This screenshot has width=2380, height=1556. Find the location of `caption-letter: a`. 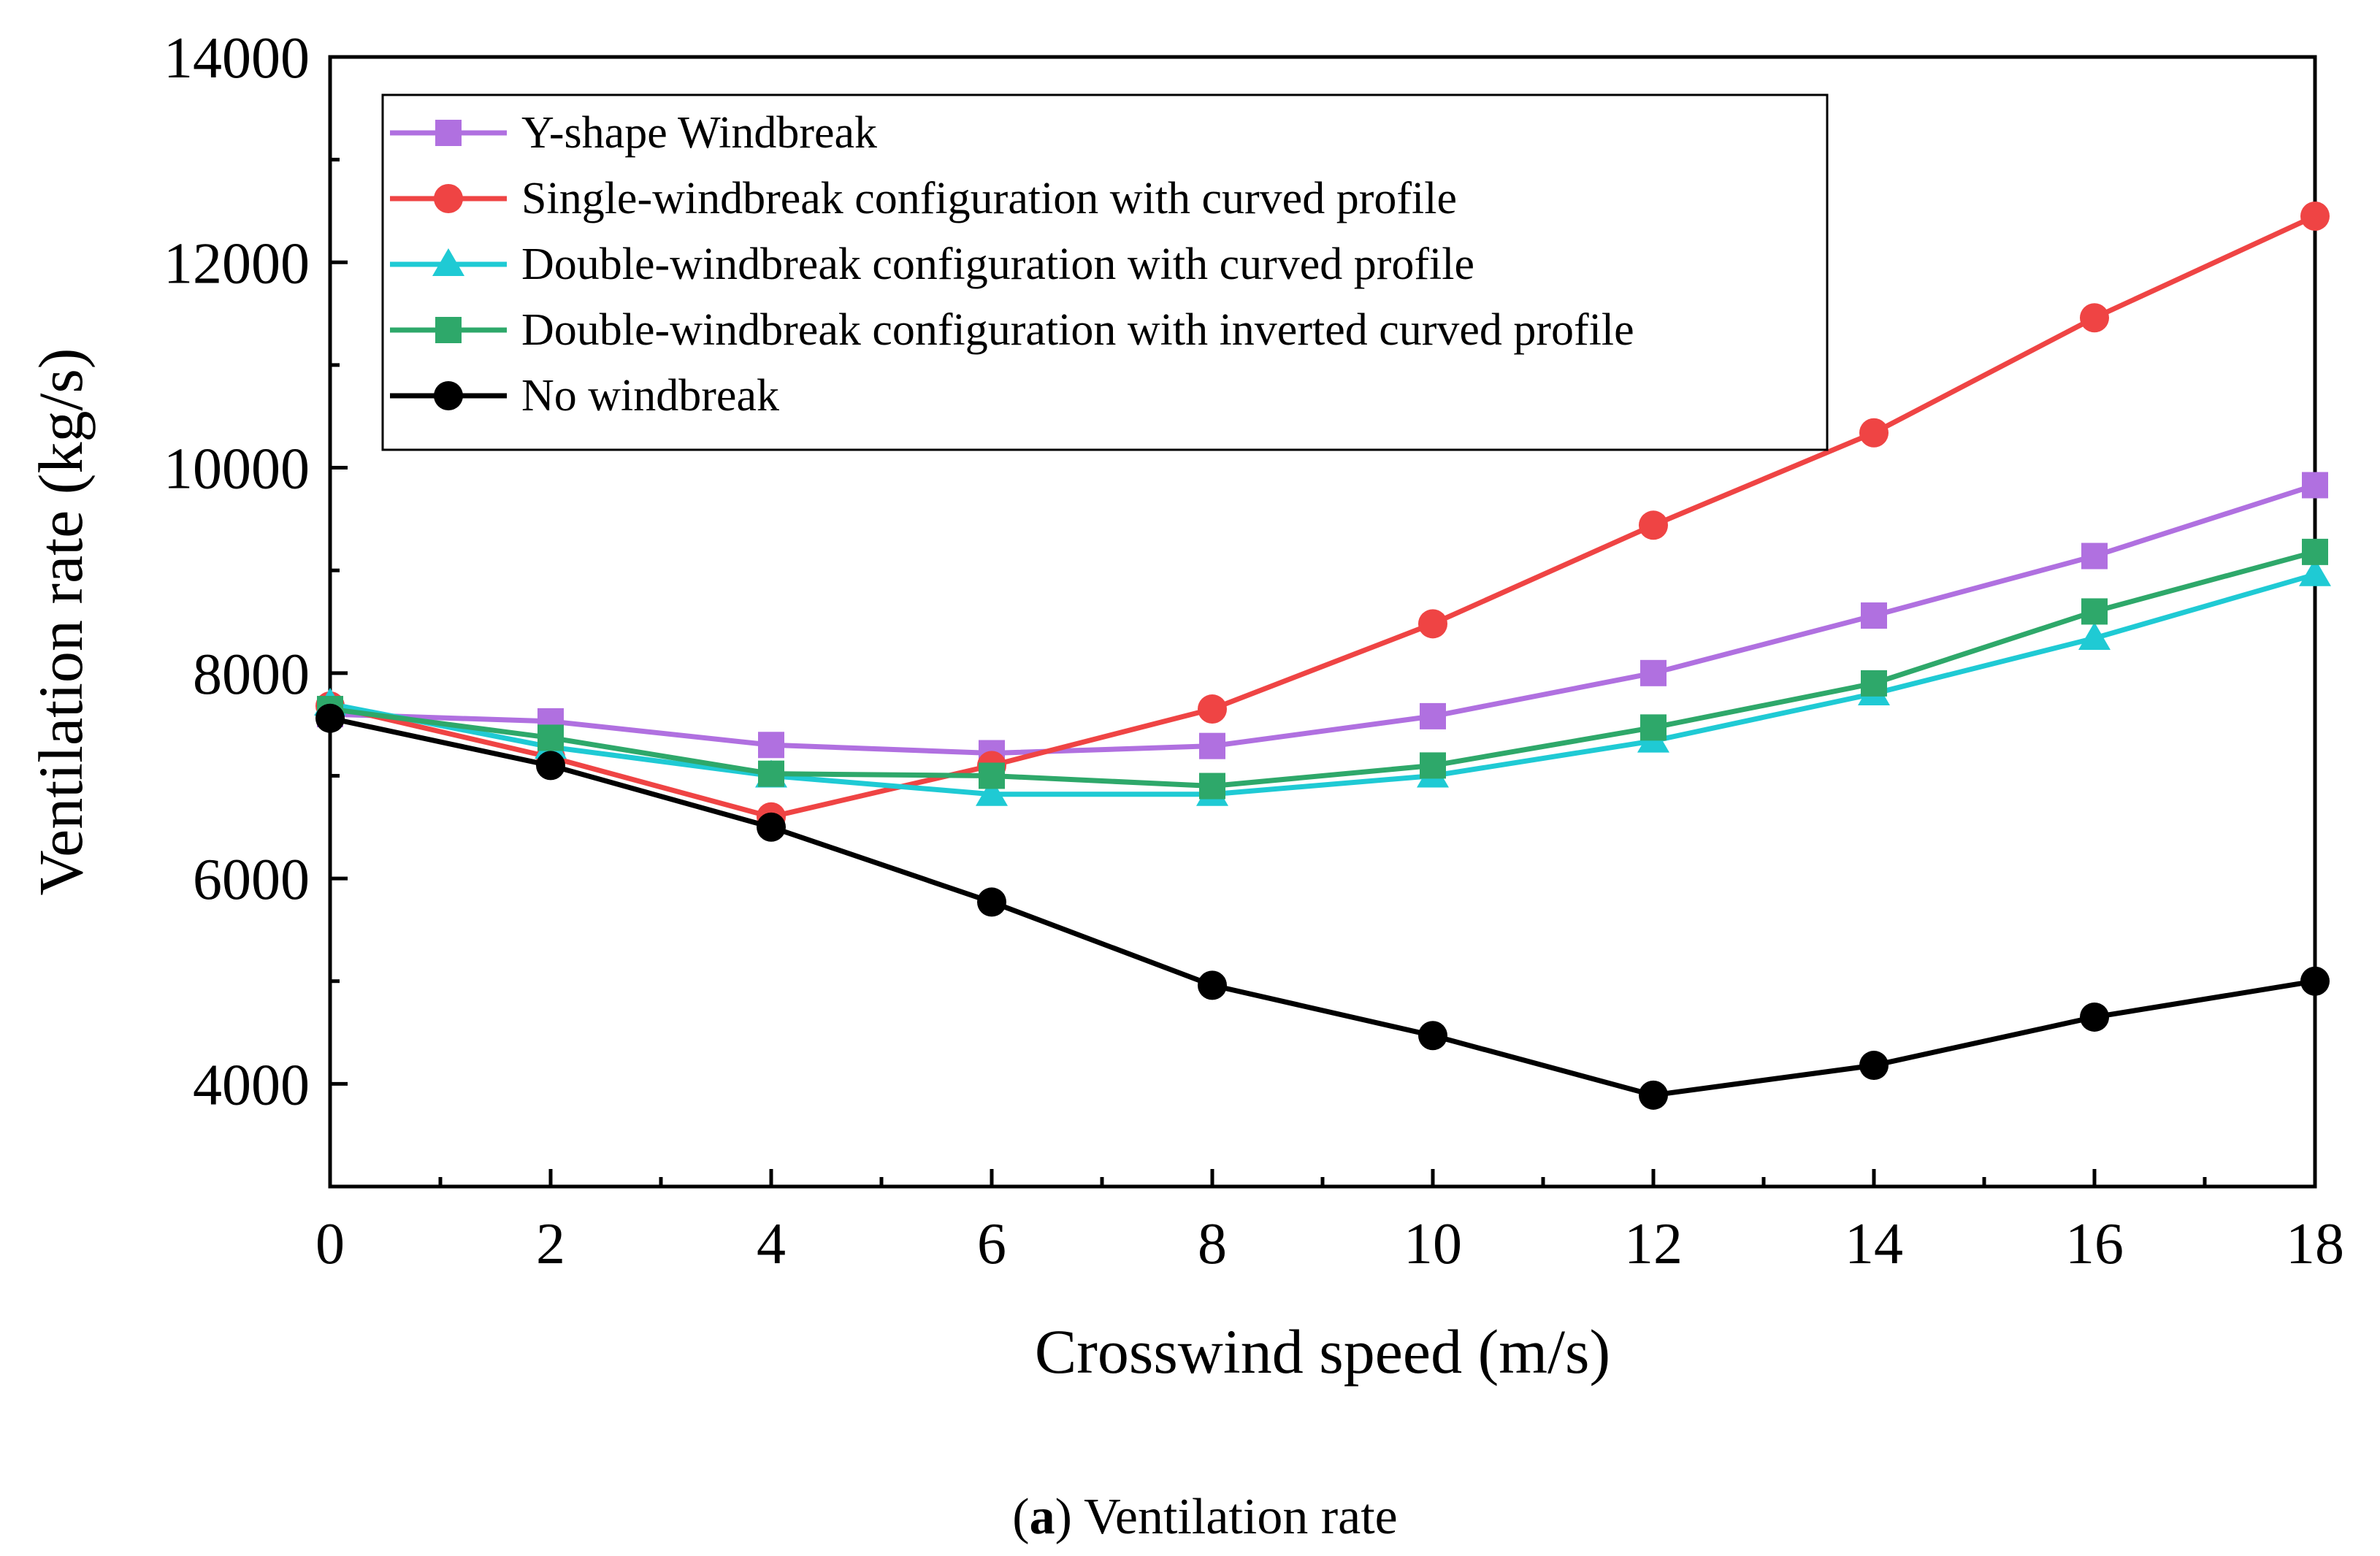

caption-letter: a is located at coordinates (1042, 1517).